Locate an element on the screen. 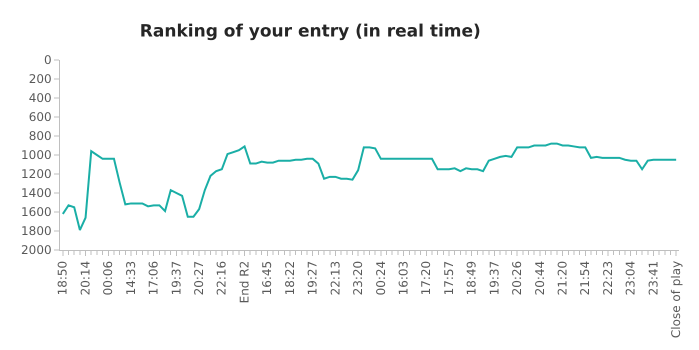  x-tick-label: 21:54 is located at coordinates (585, 278).